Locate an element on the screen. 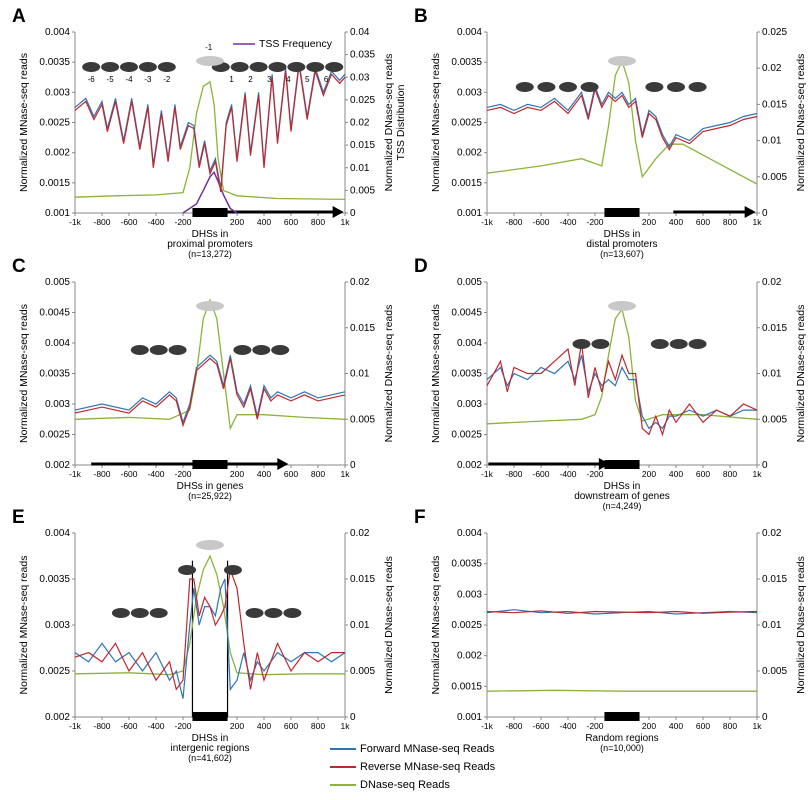  panel-letter: A is located at coordinates (19, 16).